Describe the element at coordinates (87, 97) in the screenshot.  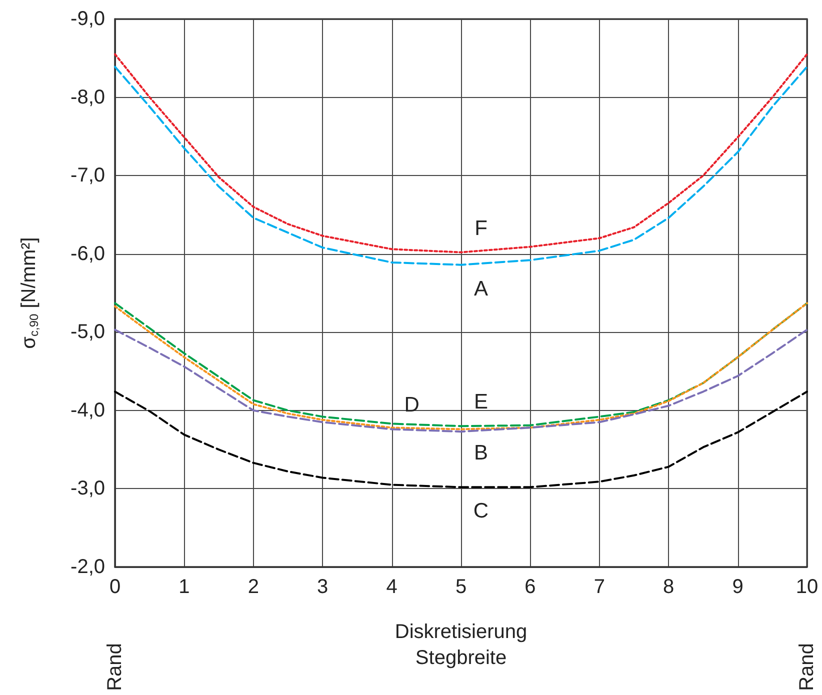
I see `y-tick-label: -8,0` at that location.